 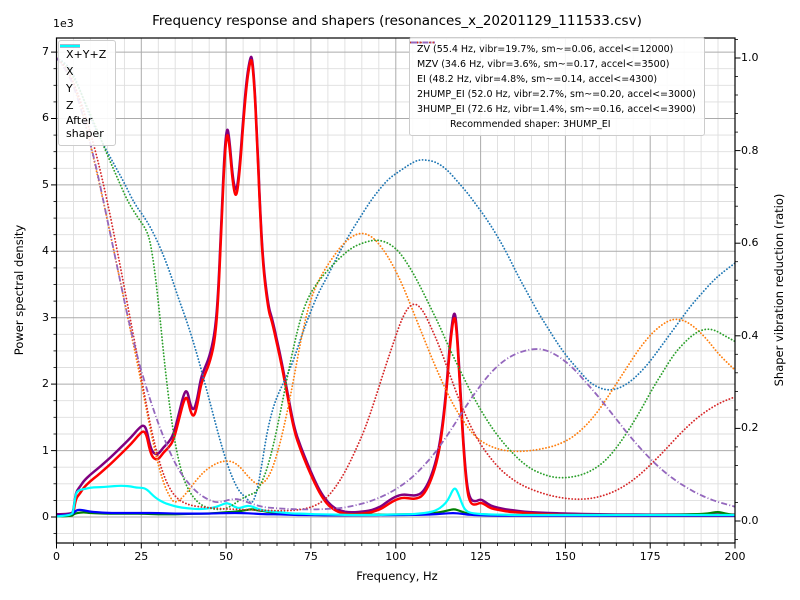 What do you see at coordinates (750, 335) in the screenshot?
I see `y-right-tick-label: 0.4` at bounding box center [750, 335].